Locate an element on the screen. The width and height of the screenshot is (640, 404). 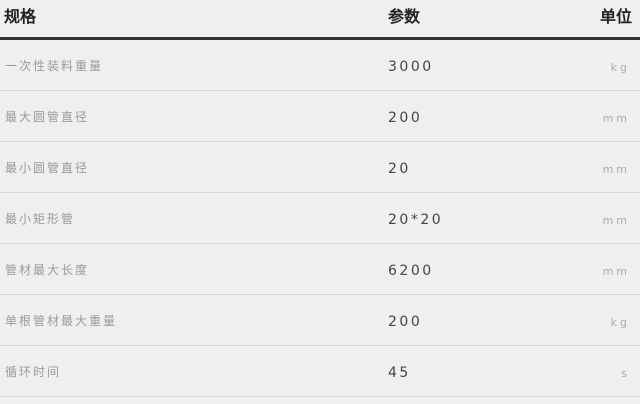
table-row: 最大圆管直径 200 mm is located at coordinates (320, 116).